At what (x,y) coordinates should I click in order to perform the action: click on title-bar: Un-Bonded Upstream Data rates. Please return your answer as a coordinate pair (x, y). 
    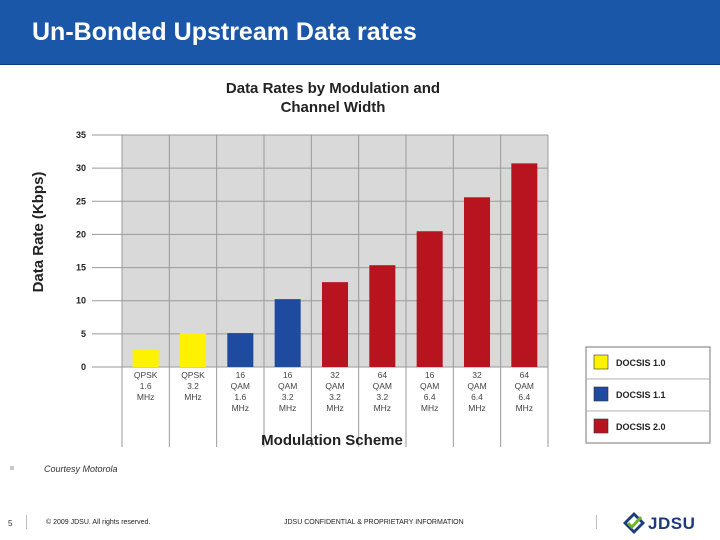
    Looking at the image, I should click on (360, 32).